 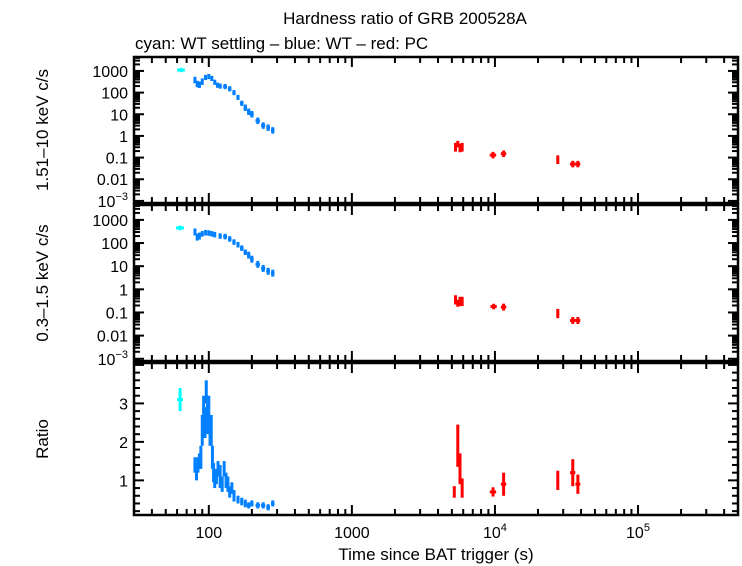 I want to click on x-tick-label: 10⁵, so click(x=638, y=532).